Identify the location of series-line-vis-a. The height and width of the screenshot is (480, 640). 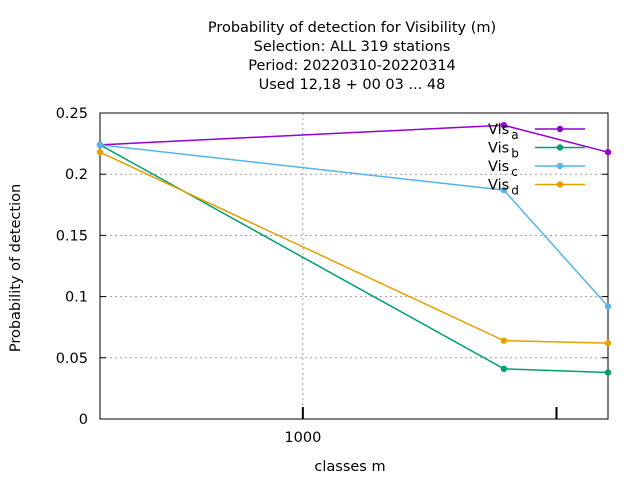
(354, 138).